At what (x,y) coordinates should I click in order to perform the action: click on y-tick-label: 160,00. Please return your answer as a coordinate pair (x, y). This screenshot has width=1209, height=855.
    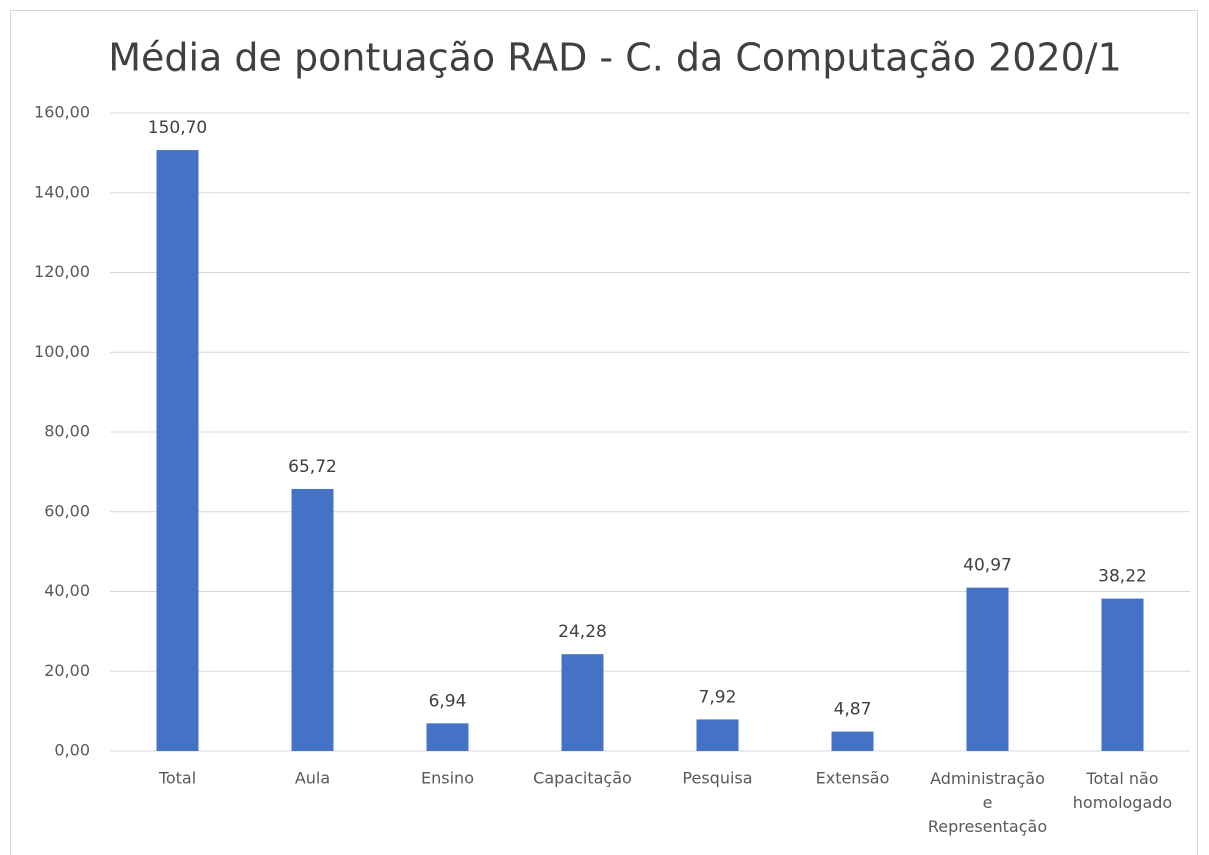
    Looking at the image, I should click on (62, 112).